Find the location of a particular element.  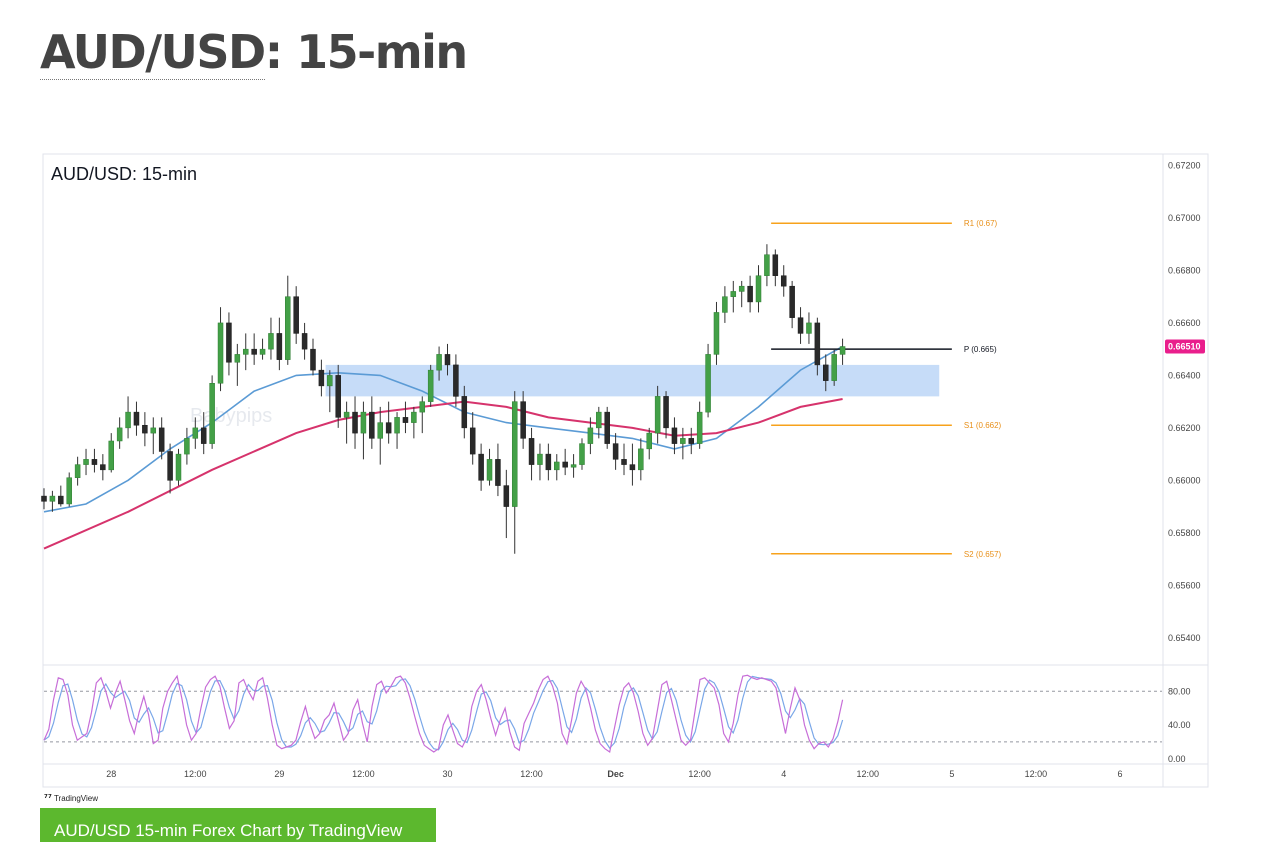

demand-zone is located at coordinates (632, 380).